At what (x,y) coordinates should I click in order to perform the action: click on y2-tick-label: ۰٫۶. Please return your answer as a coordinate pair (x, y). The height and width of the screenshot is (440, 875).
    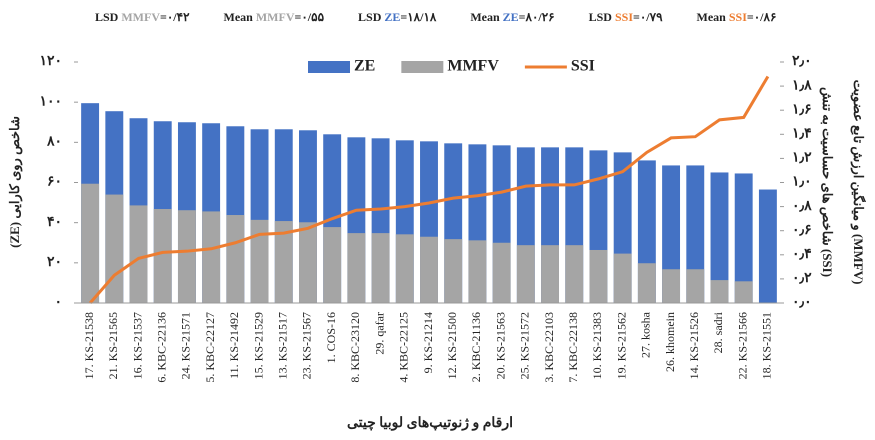
    Looking at the image, I should click on (802, 230).